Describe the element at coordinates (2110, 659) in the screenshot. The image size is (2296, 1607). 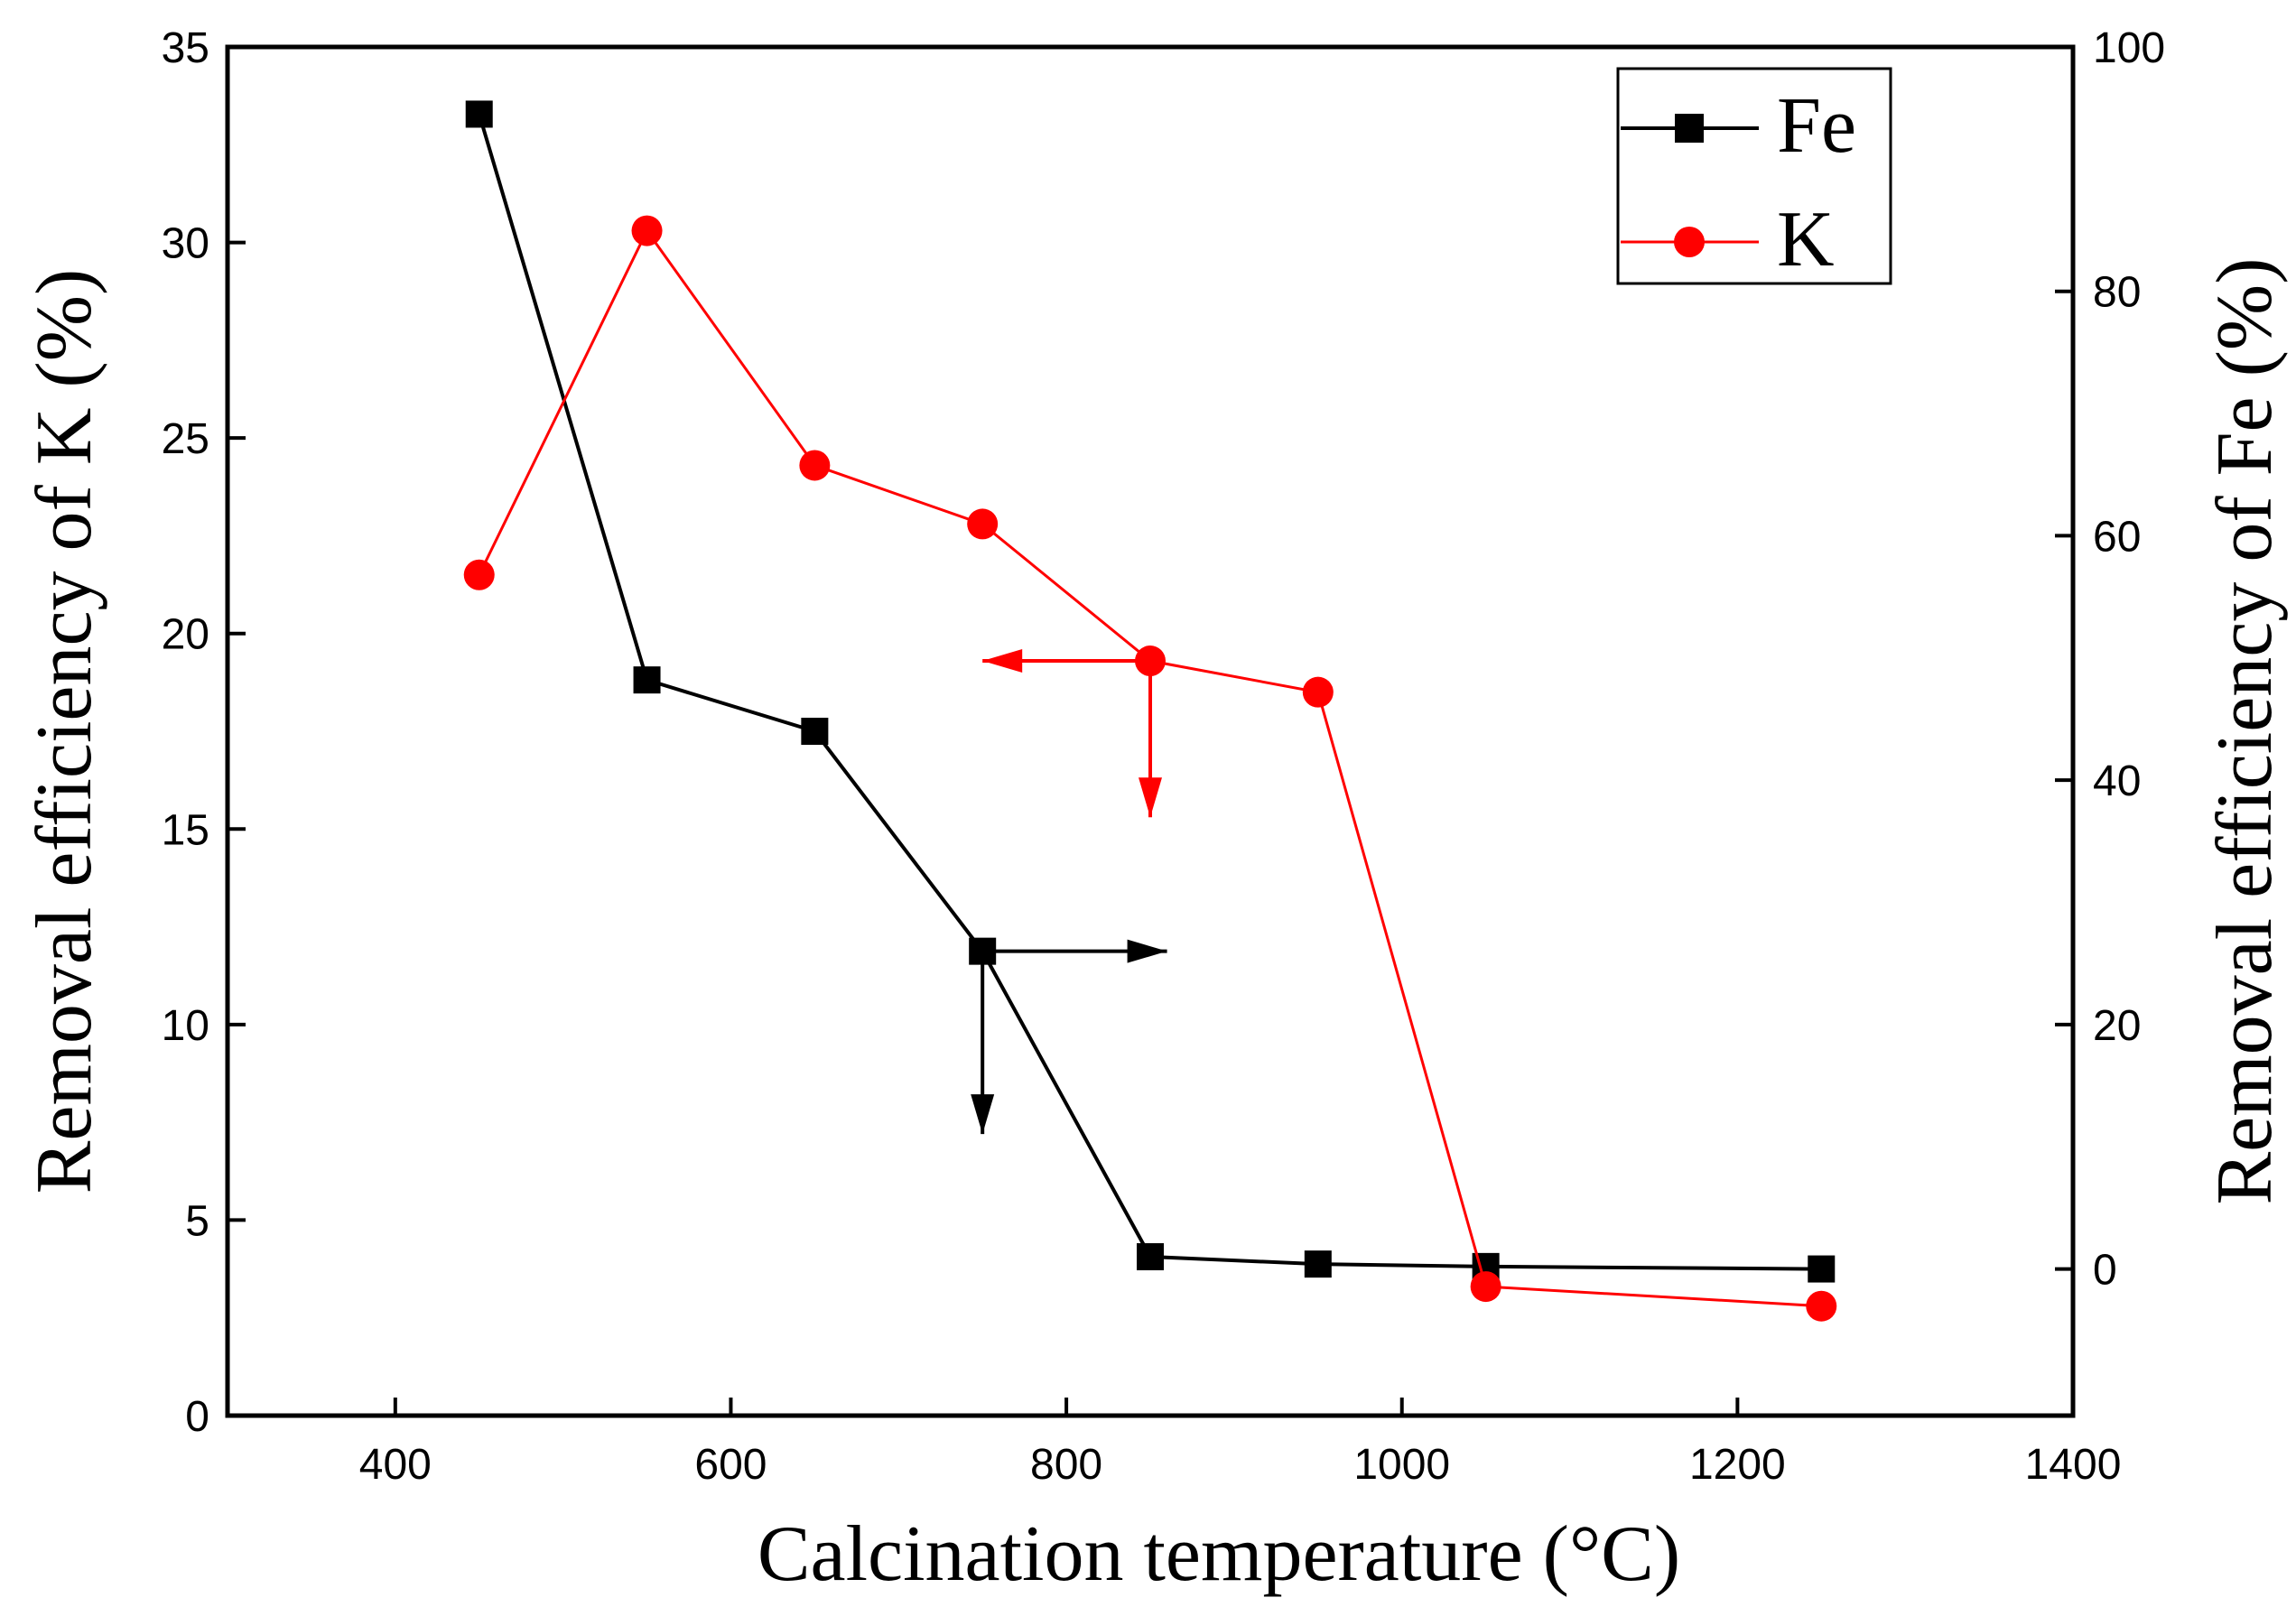
I see `right-y-axis: 0 20 40 60 80 100` at that location.